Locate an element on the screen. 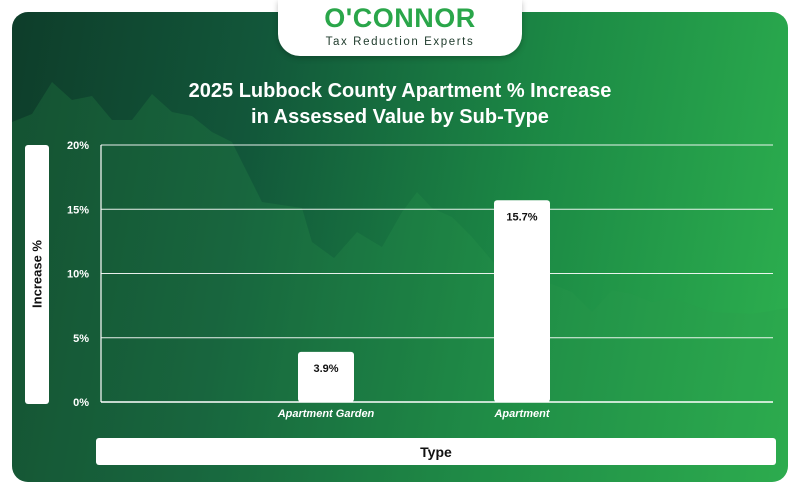 The width and height of the screenshot is (800, 492). x-axis-label: Type is located at coordinates (436, 452).